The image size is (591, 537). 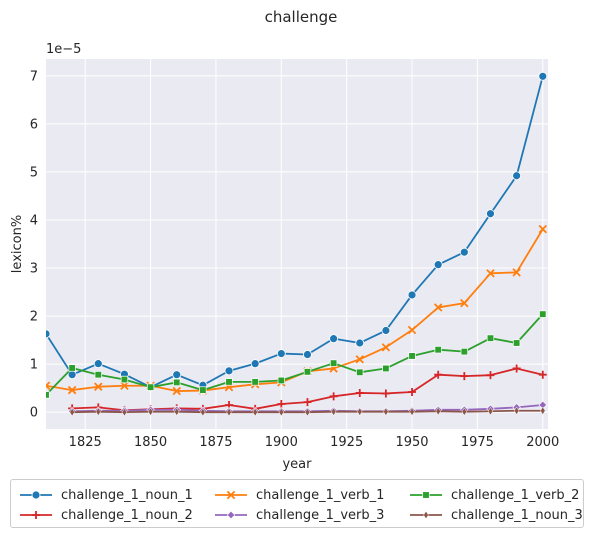 I want to click on legend-item: challenge_1_noun_2, so click(x=106, y=515).